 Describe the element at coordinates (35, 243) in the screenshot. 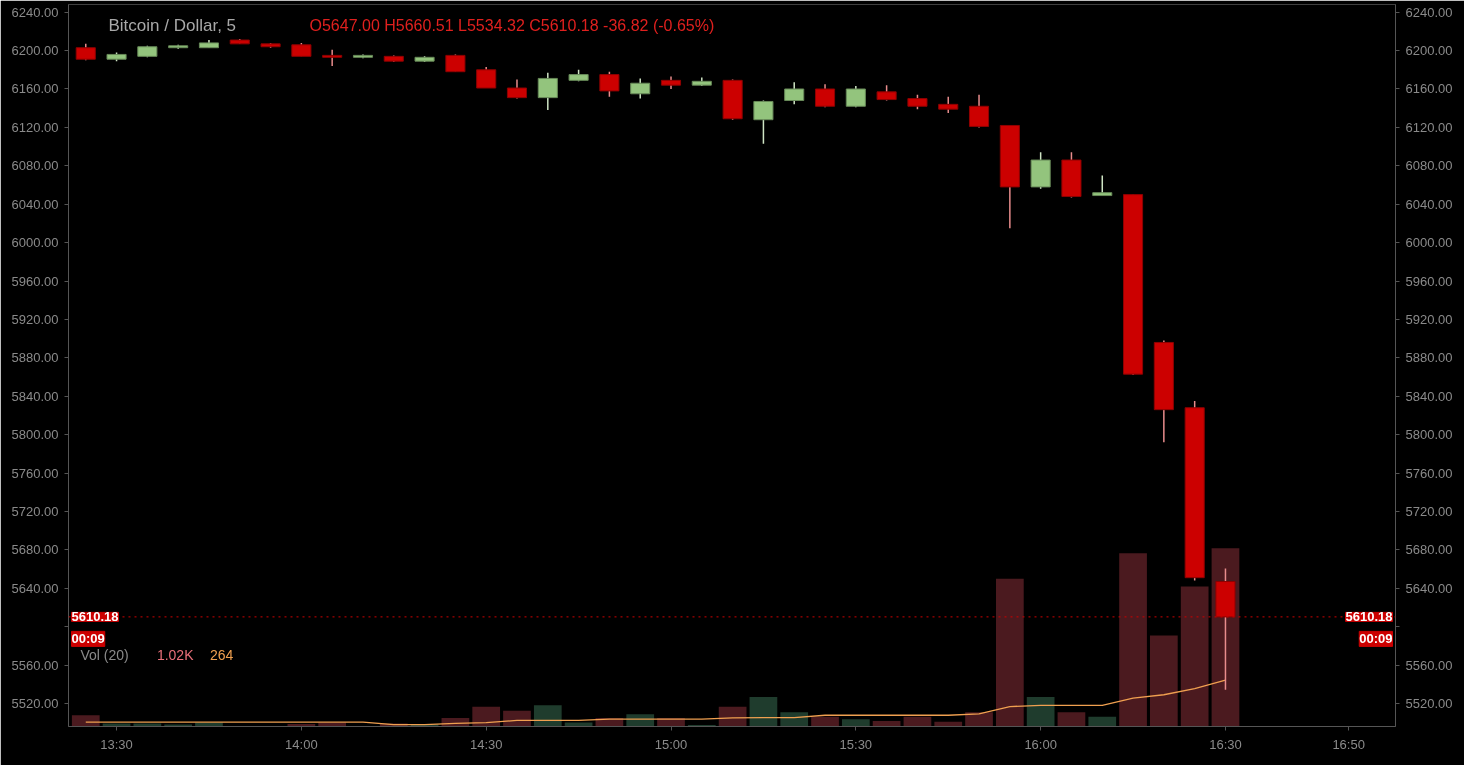

I see `y-tick-label: 6000.00` at that location.